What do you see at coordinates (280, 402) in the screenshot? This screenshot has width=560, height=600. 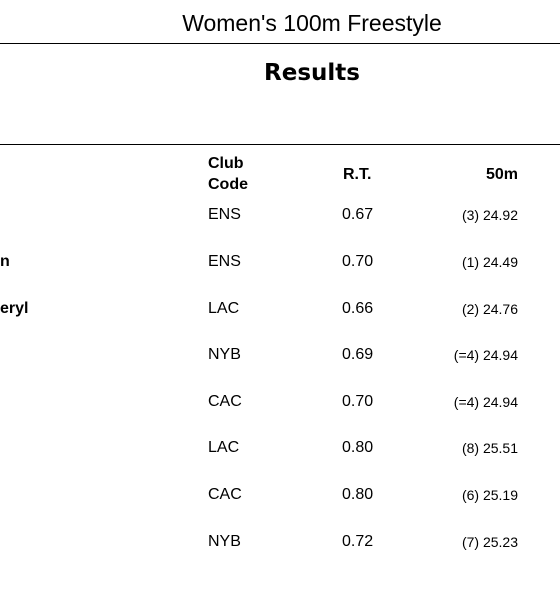 I see `table-row: CAC 0.70 (=4) 24.94` at bounding box center [280, 402].